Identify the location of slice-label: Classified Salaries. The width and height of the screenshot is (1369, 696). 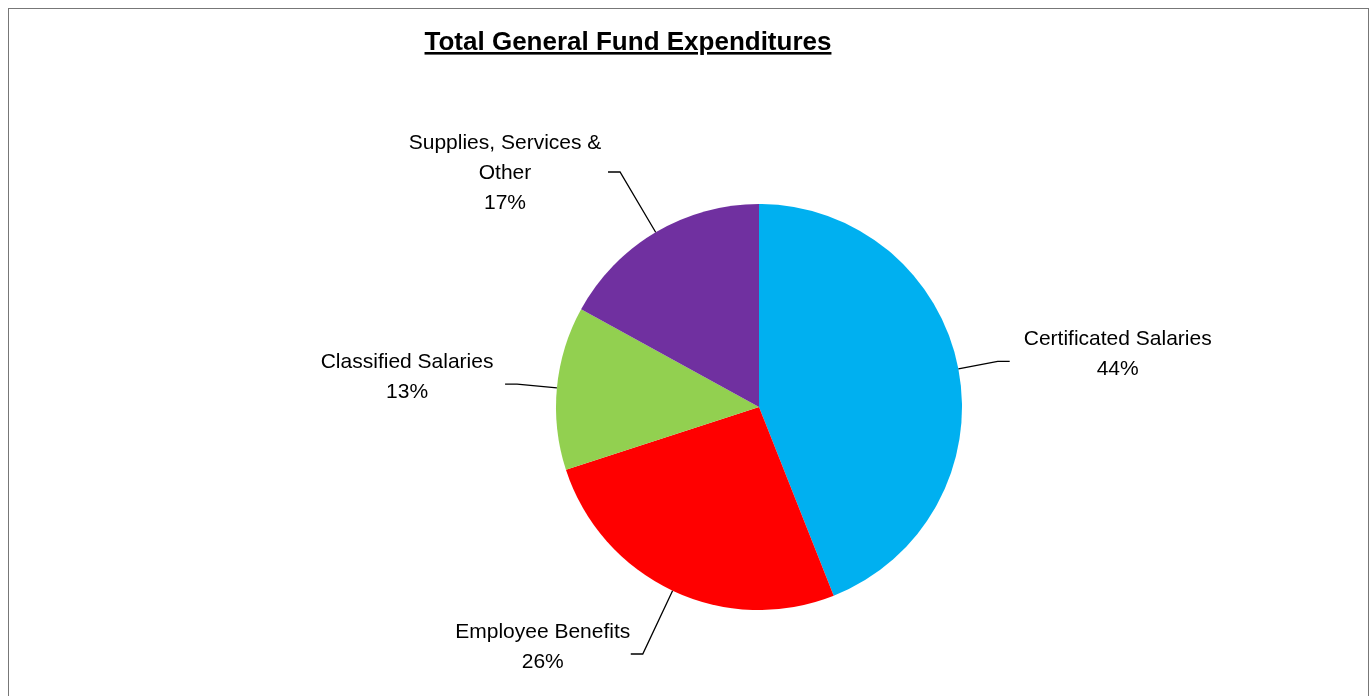
(407, 361).